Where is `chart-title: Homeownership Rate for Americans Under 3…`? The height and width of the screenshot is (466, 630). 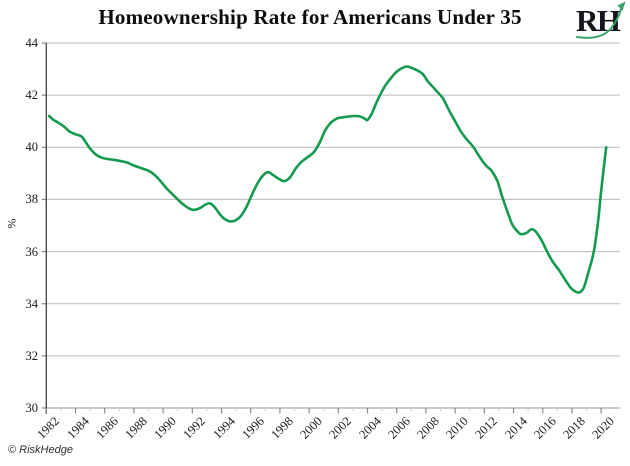 chart-title: Homeownership Rate for Americans Under 3… is located at coordinates (310, 17).